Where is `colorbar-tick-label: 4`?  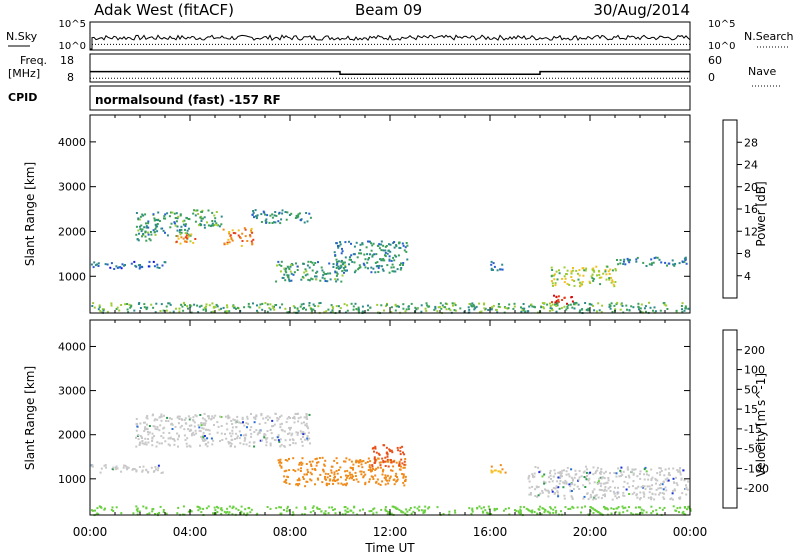
colorbar-tick-label: 4 is located at coordinates (747, 276).